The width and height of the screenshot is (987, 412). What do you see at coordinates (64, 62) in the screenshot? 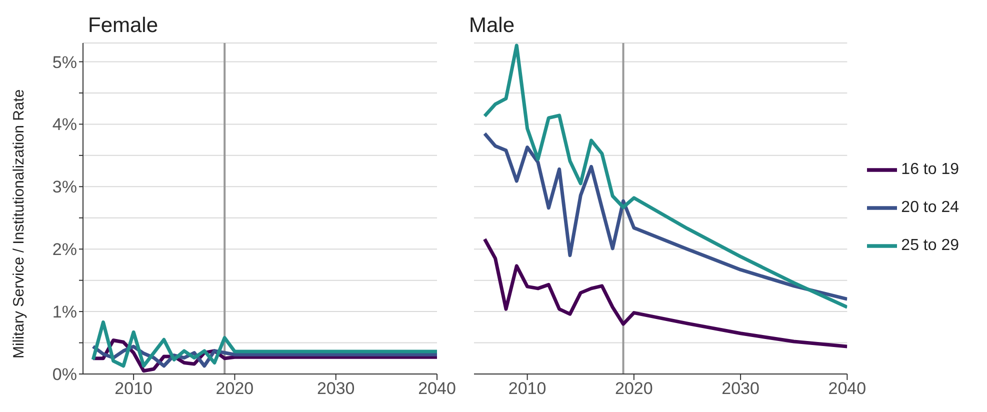
I see `y-tick-label: 5%` at bounding box center [64, 62].